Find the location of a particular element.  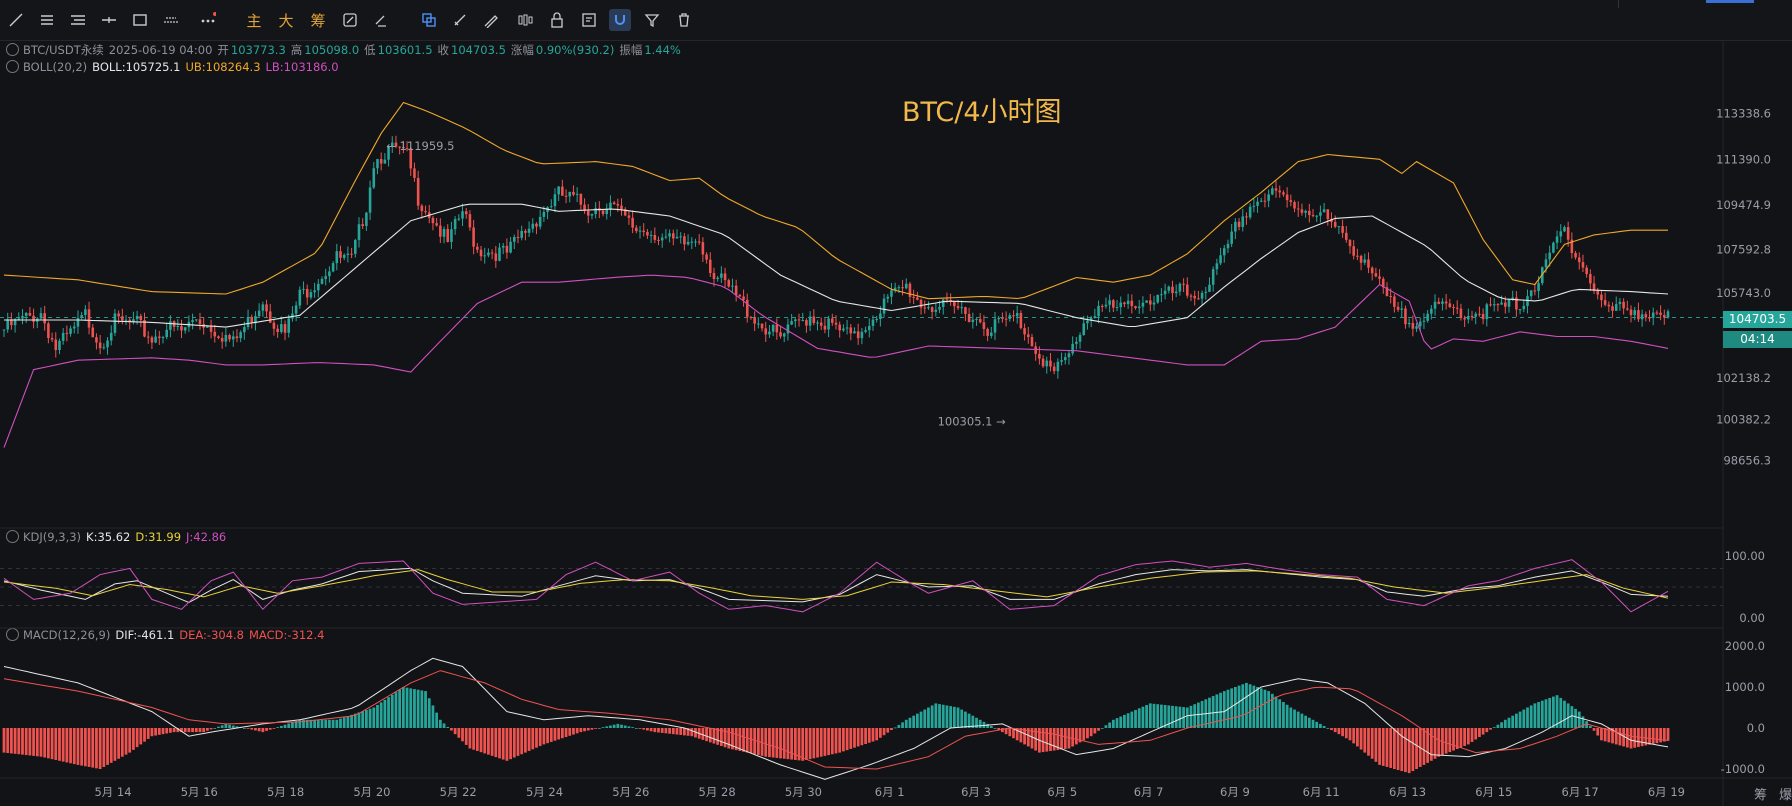

open-value: 103773.3 is located at coordinates (258, 50).